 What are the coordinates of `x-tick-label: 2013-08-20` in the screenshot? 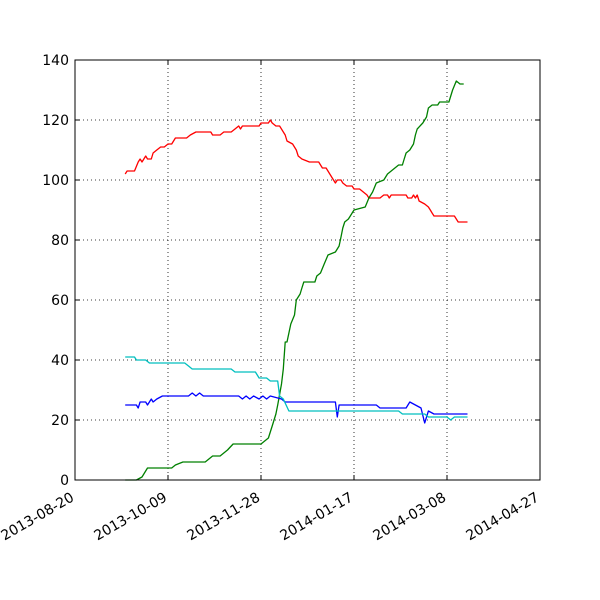 It's located at (38, 517).